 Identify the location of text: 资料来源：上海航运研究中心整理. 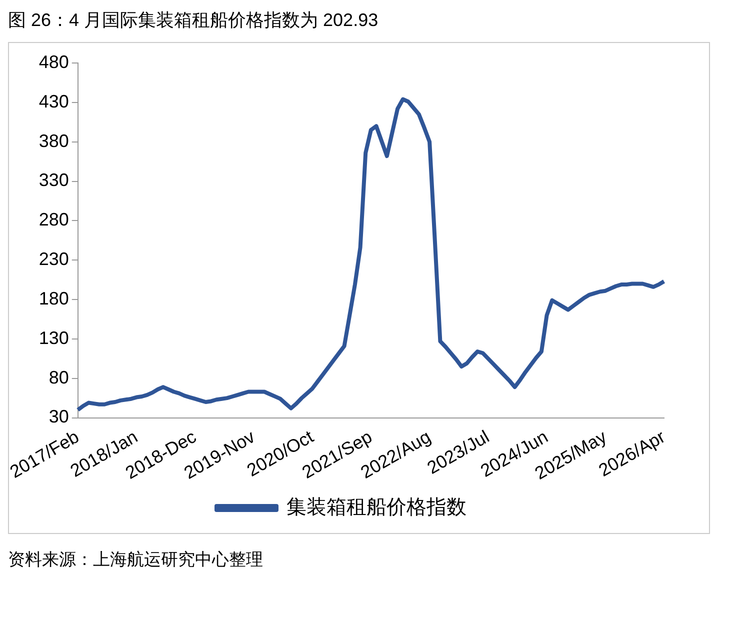
(136, 560).